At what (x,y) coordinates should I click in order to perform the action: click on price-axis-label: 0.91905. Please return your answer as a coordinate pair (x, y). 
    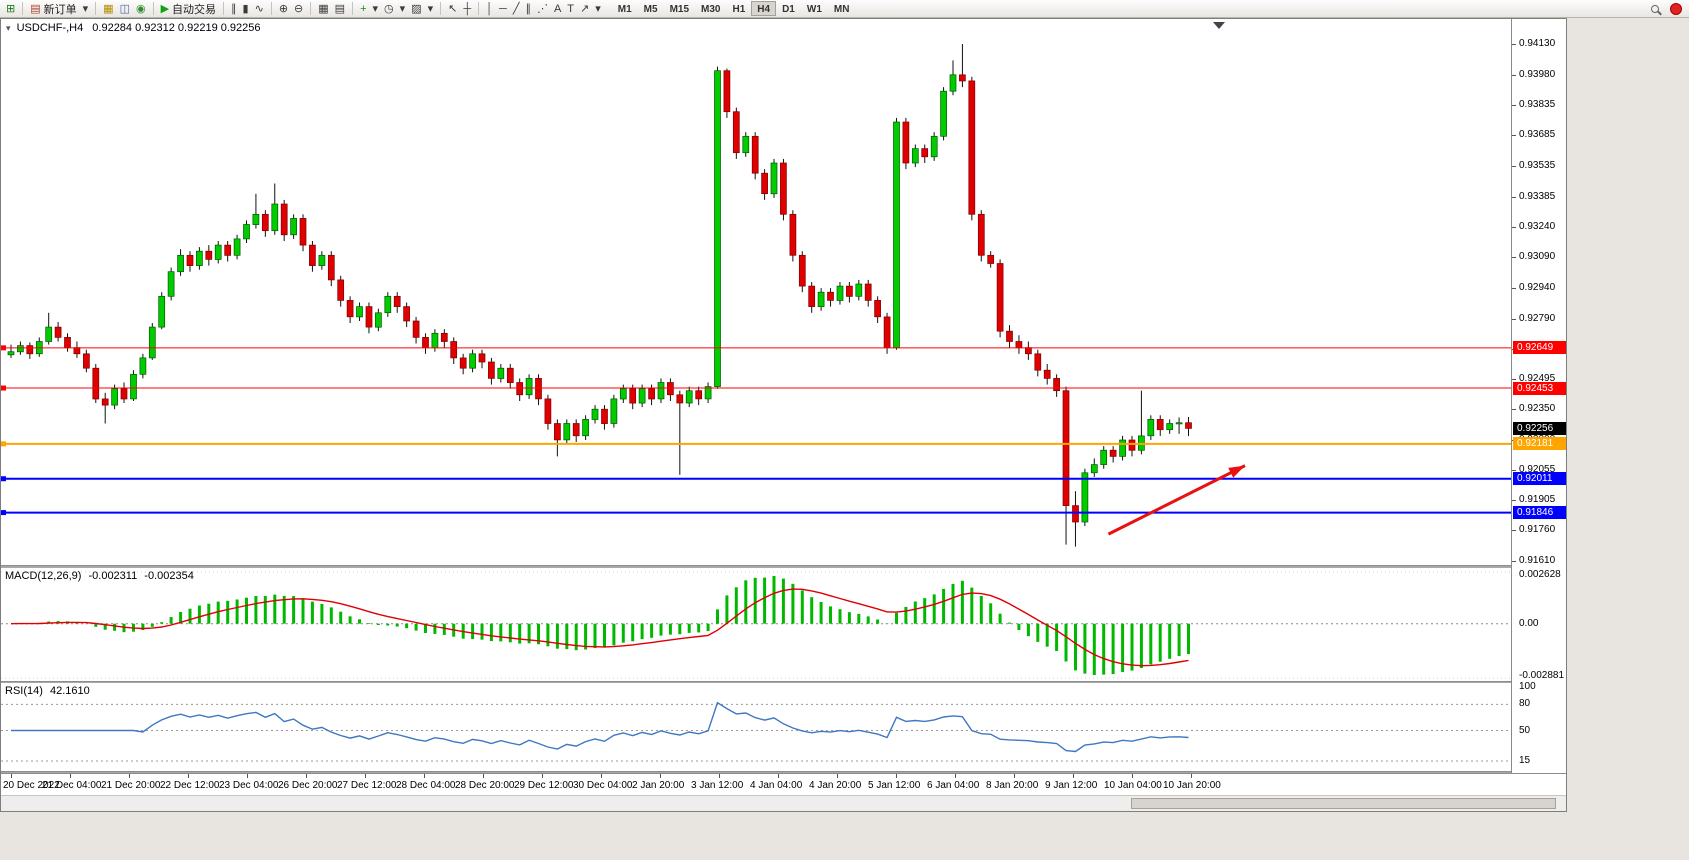
    Looking at the image, I should click on (1537, 500).